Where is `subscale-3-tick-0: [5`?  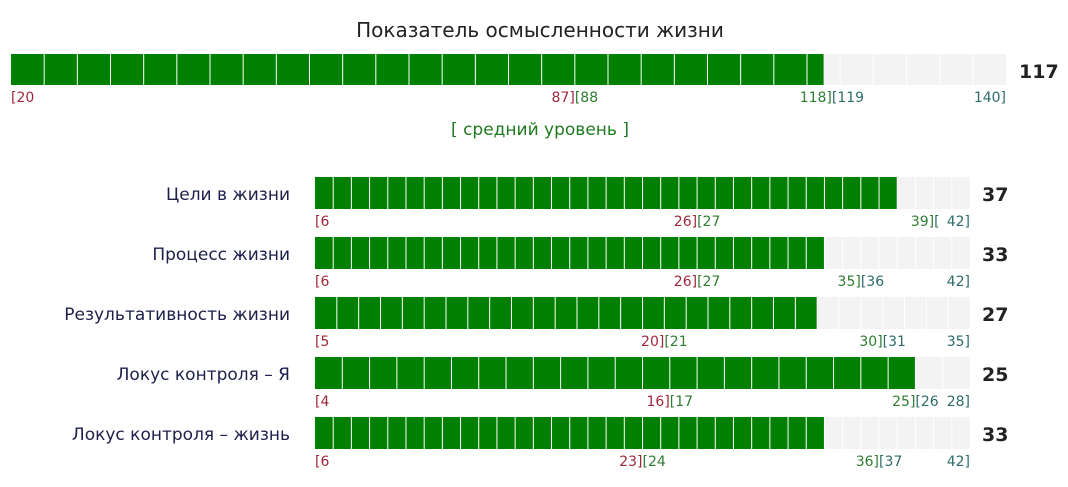 subscale-3-tick-0: [5 is located at coordinates (322, 342).